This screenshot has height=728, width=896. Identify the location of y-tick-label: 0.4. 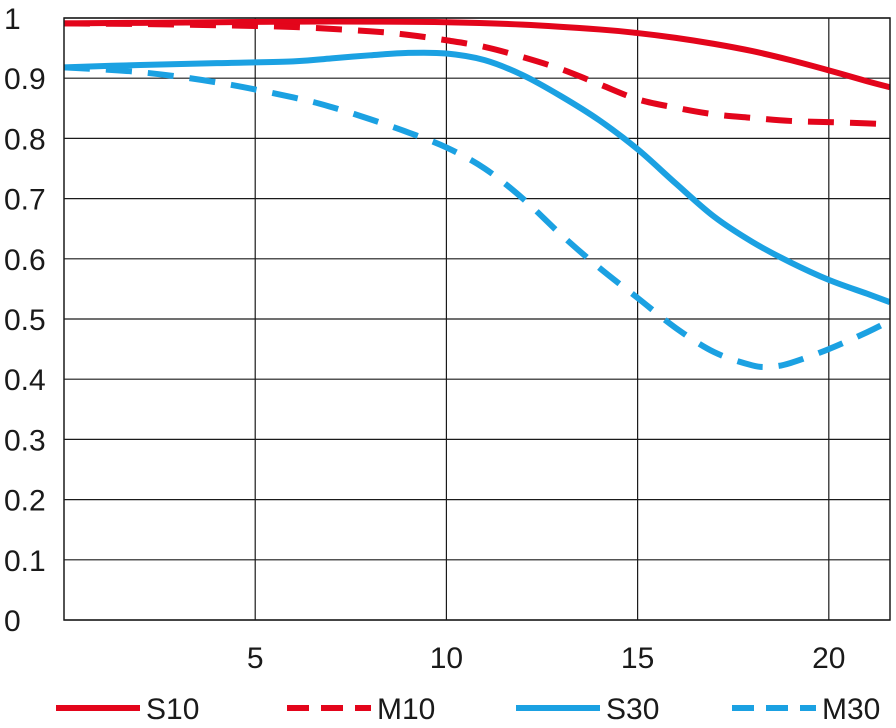
(25, 380).